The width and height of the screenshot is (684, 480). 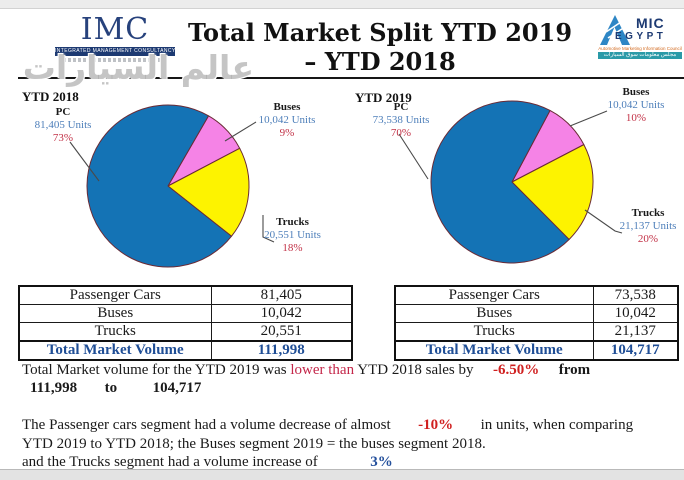 What do you see at coordinates (650, 23) in the screenshot?
I see `amic-logo-mic: MIC` at bounding box center [650, 23].